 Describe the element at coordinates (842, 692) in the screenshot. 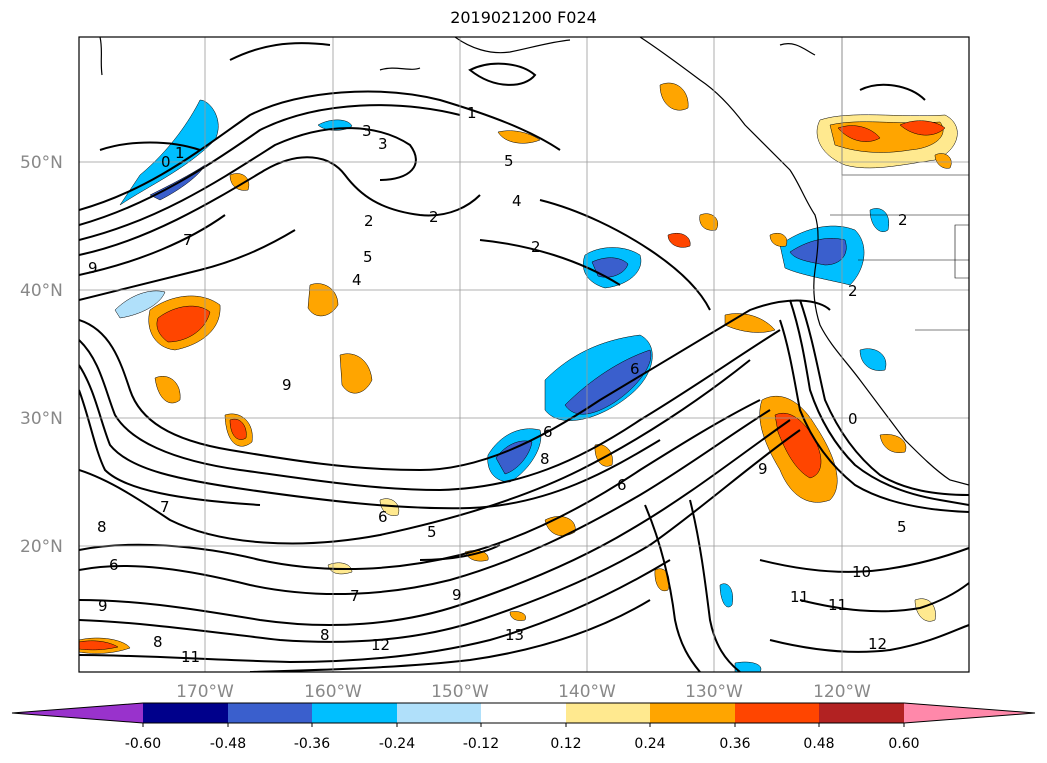

I see `lon-label-120w: 120°W` at that location.